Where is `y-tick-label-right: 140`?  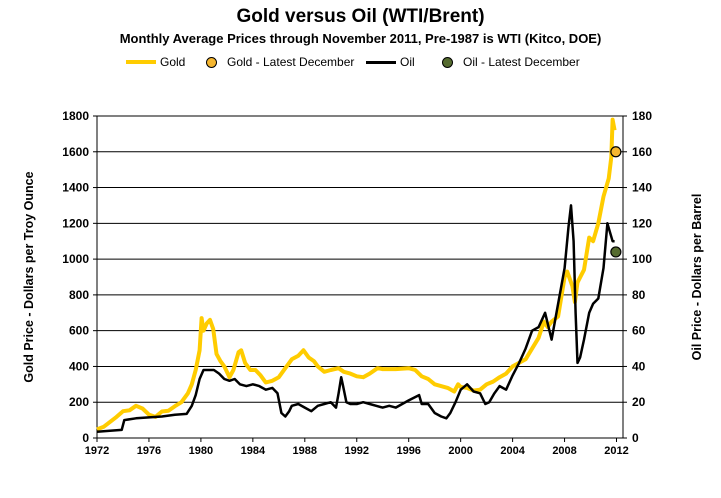
y-tick-label-right: 140 is located at coordinates (642, 188).